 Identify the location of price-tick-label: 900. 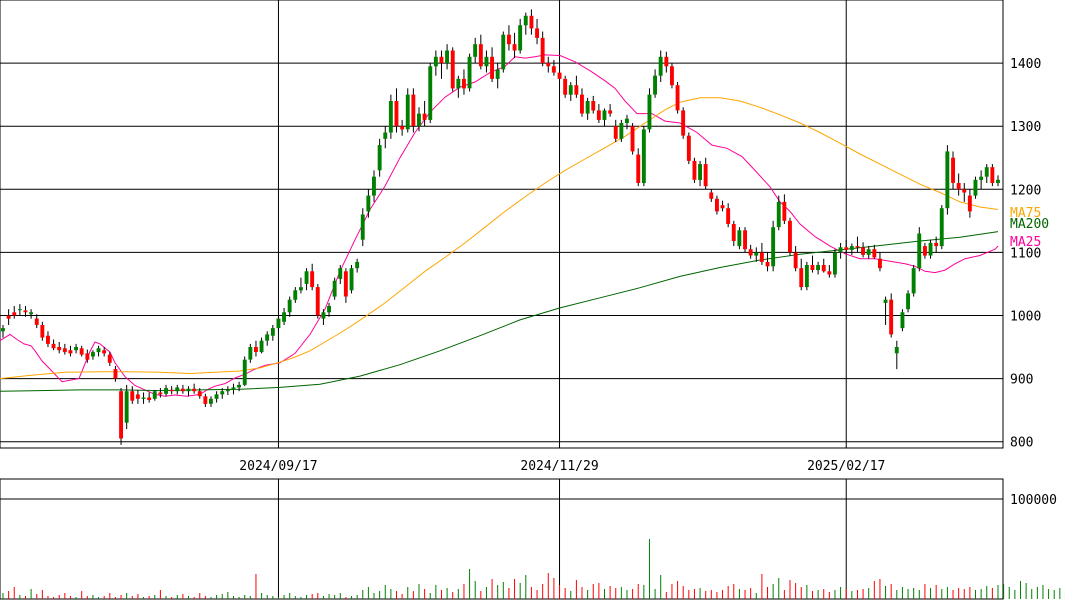
(1021, 380).